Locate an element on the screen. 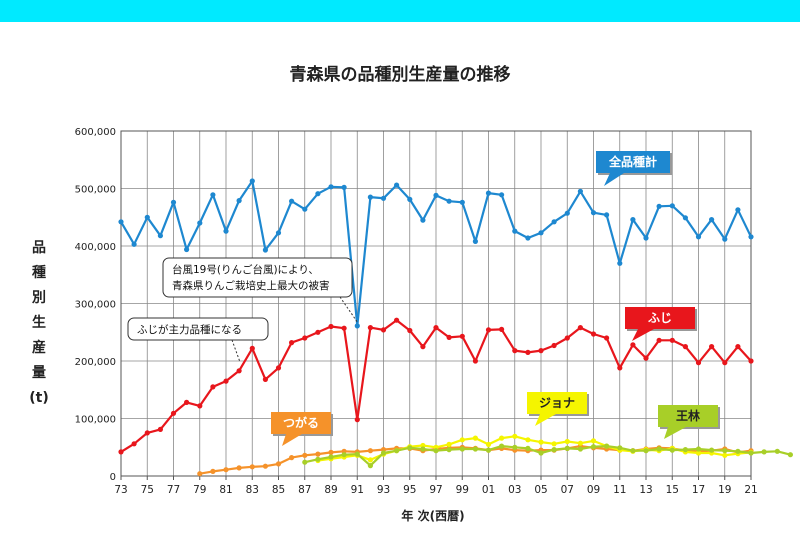 This screenshot has width=800, height=559. fuji-main-annotation-box is located at coordinates (198, 329).